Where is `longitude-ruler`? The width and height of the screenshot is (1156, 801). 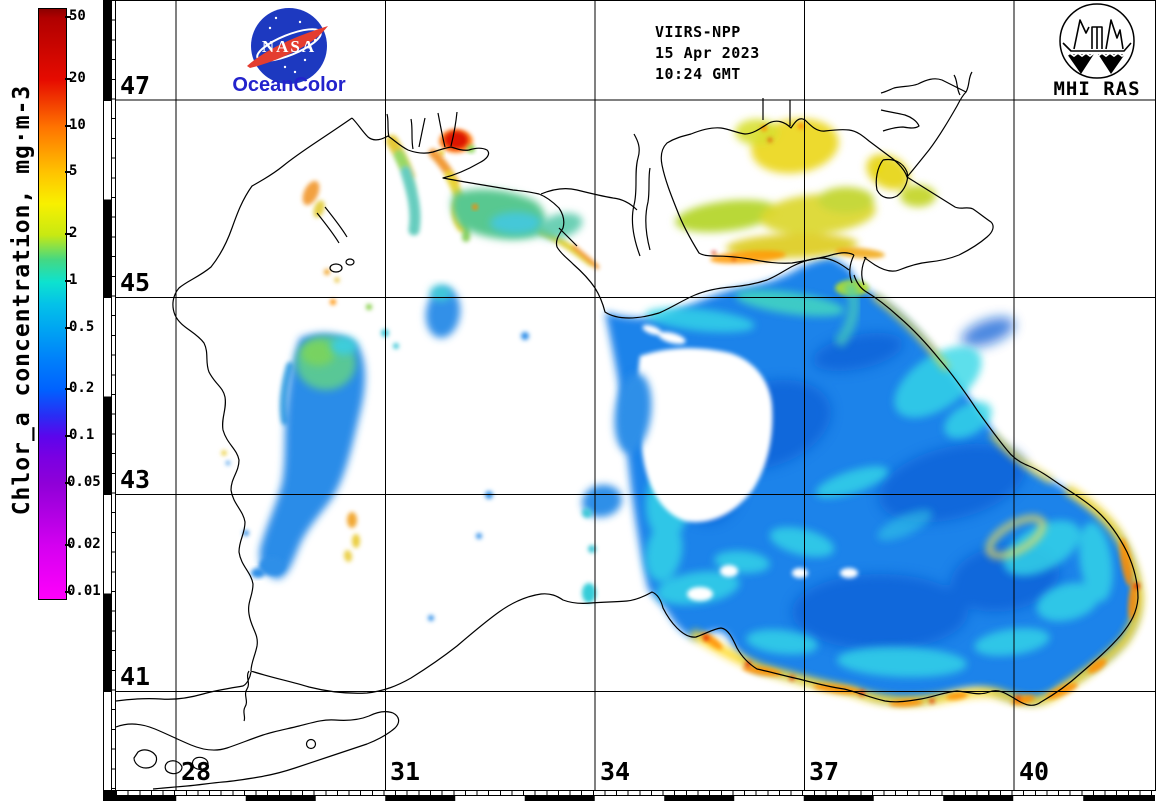
longitude-ruler is located at coordinates (635, 798).